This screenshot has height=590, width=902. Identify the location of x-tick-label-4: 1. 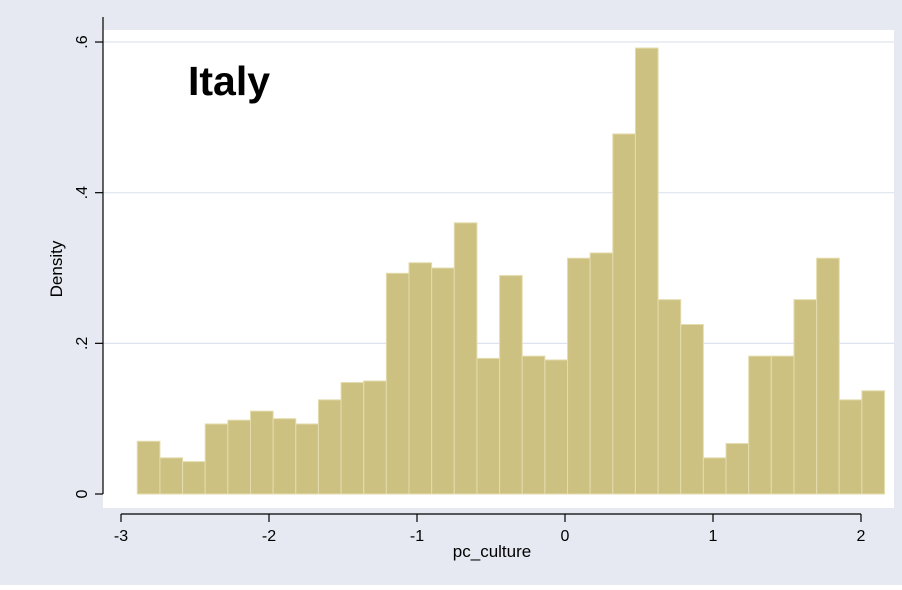
(713, 536).